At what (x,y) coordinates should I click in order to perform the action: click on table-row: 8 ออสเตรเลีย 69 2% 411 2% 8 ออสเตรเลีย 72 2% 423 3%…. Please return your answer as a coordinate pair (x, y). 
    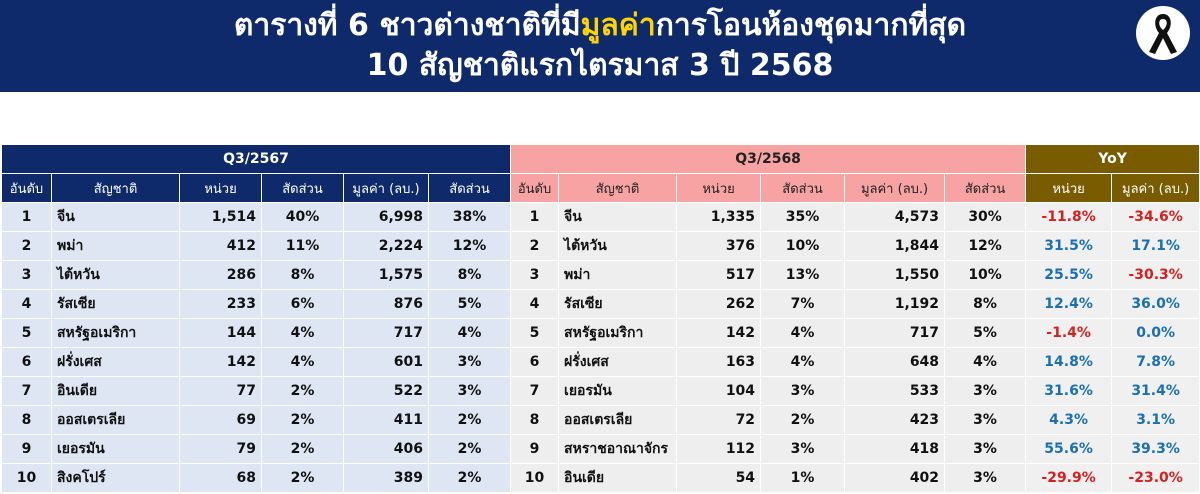
    Looking at the image, I should click on (600, 420).